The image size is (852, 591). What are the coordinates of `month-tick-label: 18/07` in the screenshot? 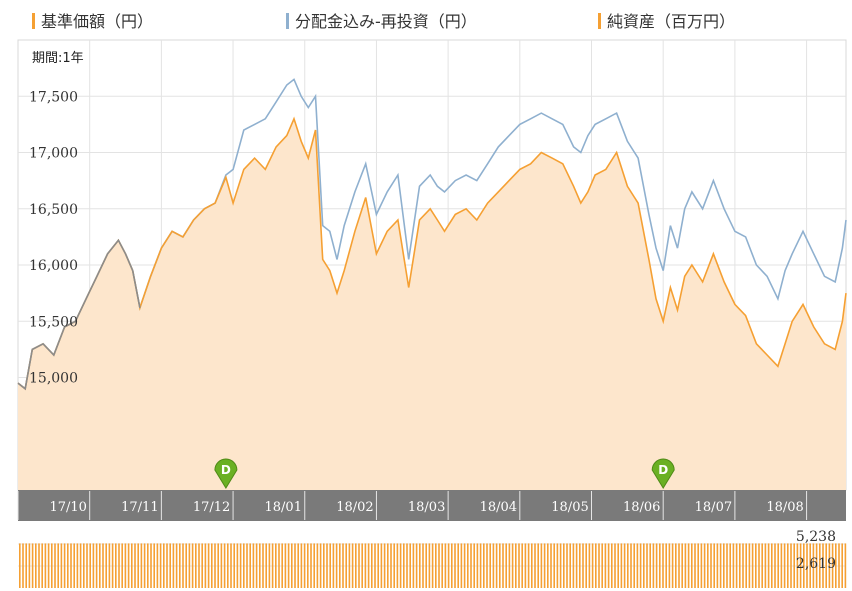 It's located at (713, 507).